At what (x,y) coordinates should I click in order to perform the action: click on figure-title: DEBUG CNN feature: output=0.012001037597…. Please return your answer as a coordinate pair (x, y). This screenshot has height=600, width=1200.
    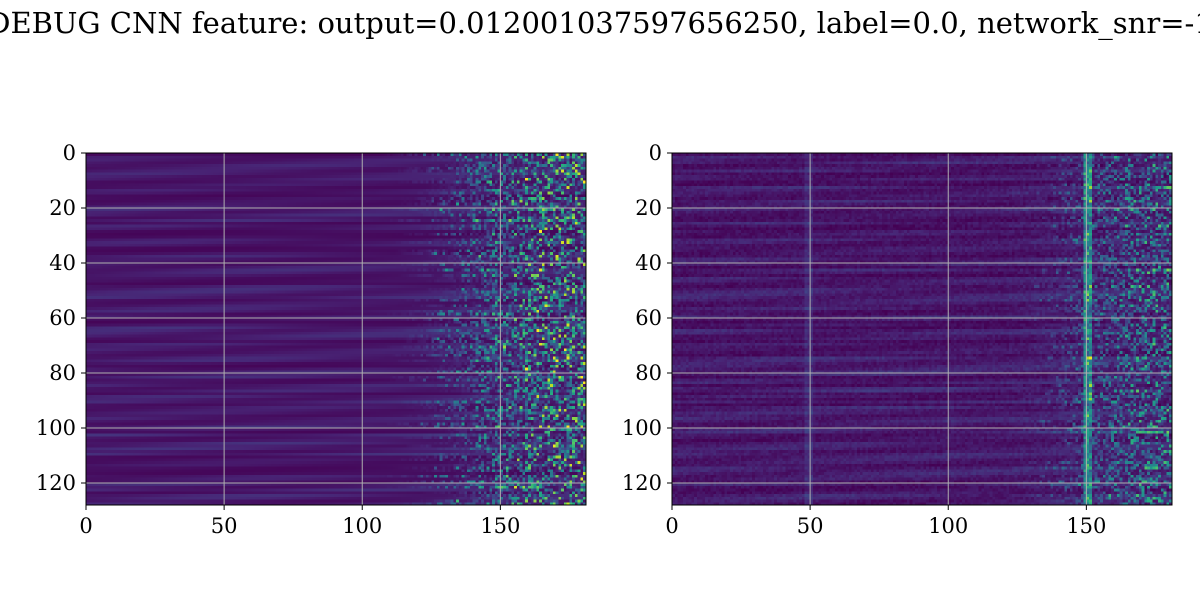
    Looking at the image, I should click on (600, 23).